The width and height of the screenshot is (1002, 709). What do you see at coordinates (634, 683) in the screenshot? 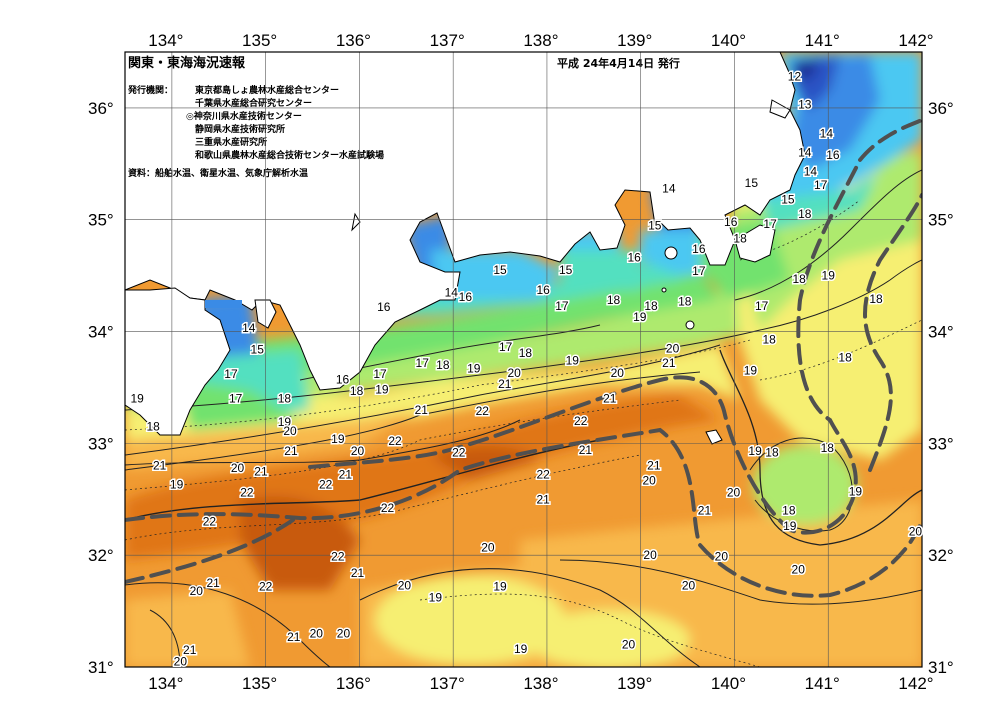
I see `lon-tick-bottom: 139°` at bounding box center [634, 683].